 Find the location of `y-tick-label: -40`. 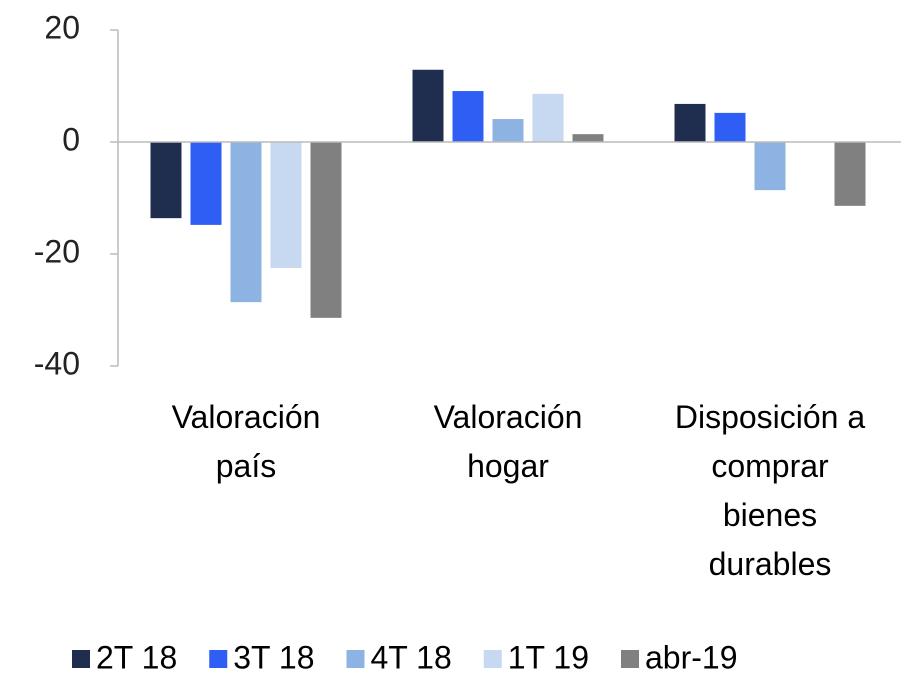

y-tick-label: -40 is located at coordinates (57, 363).